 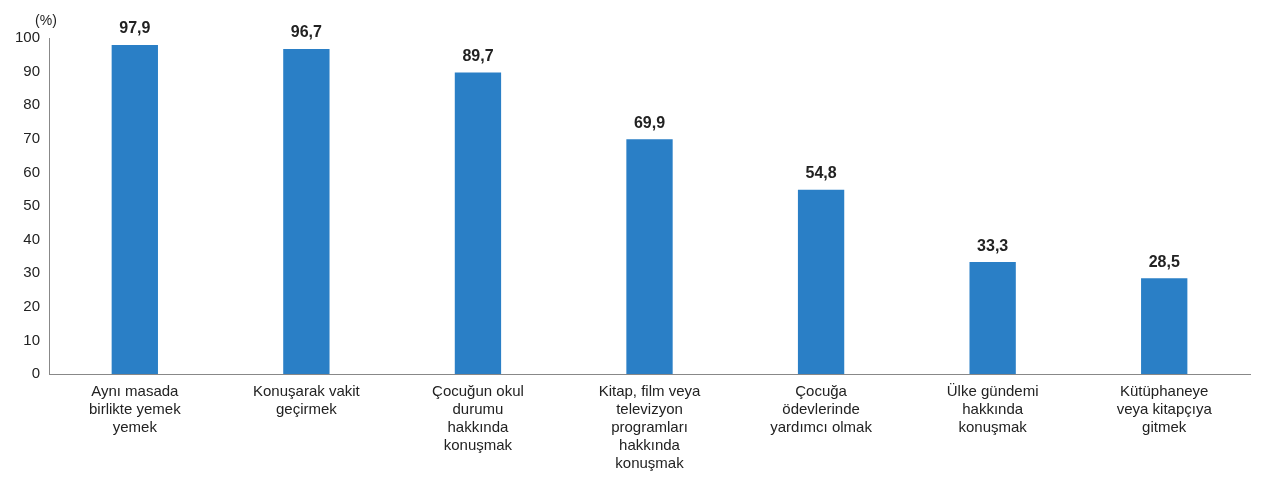 What do you see at coordinates (32, 171) in the screenshot?
I see `y-tick-label: 60` at bounding box center [32, 171].